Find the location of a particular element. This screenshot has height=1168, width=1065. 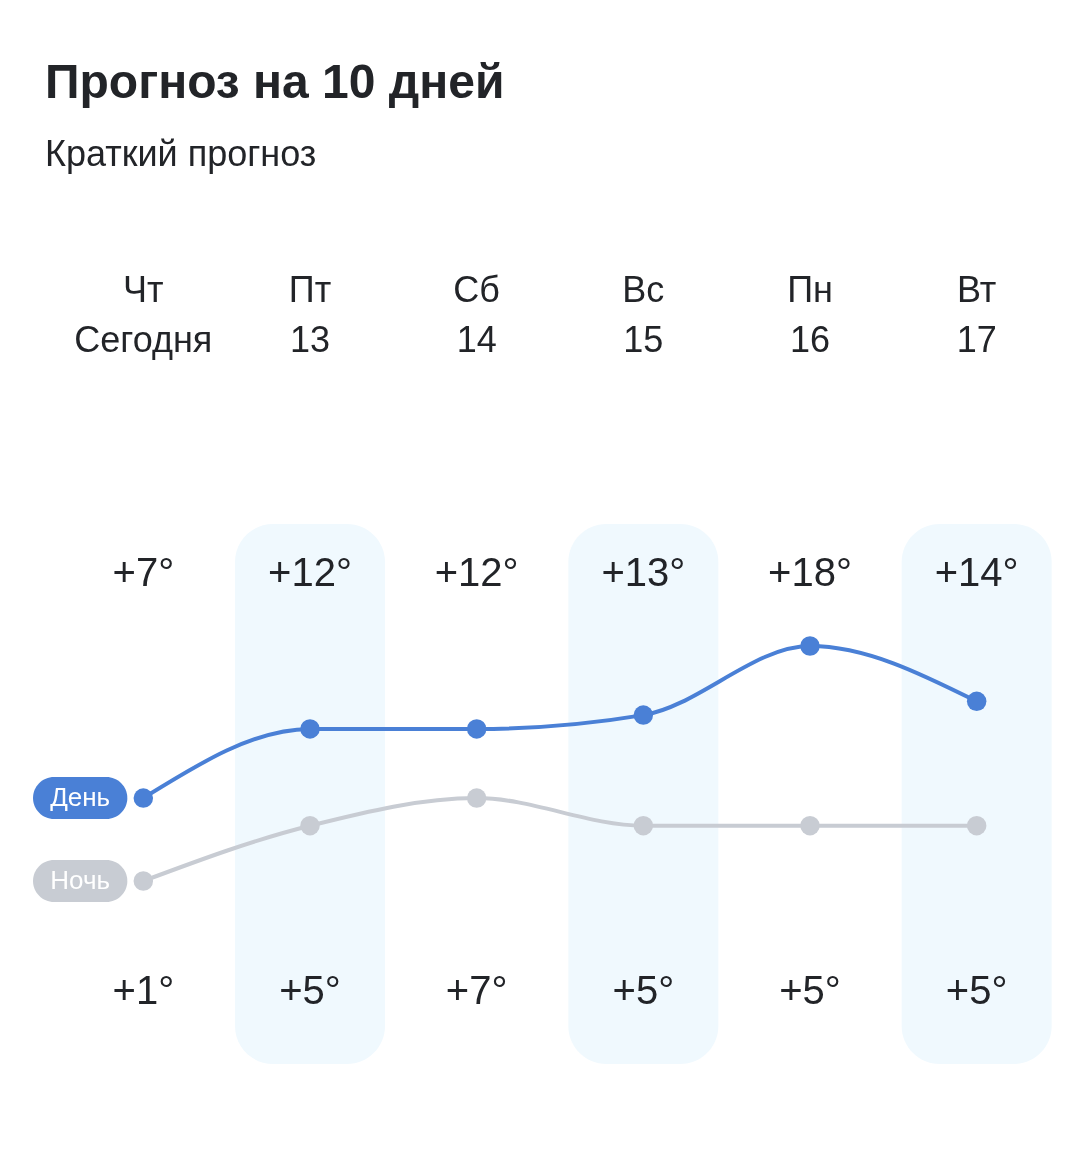

x-tick-label: Сб 14 is located at coordinates (476, 314).